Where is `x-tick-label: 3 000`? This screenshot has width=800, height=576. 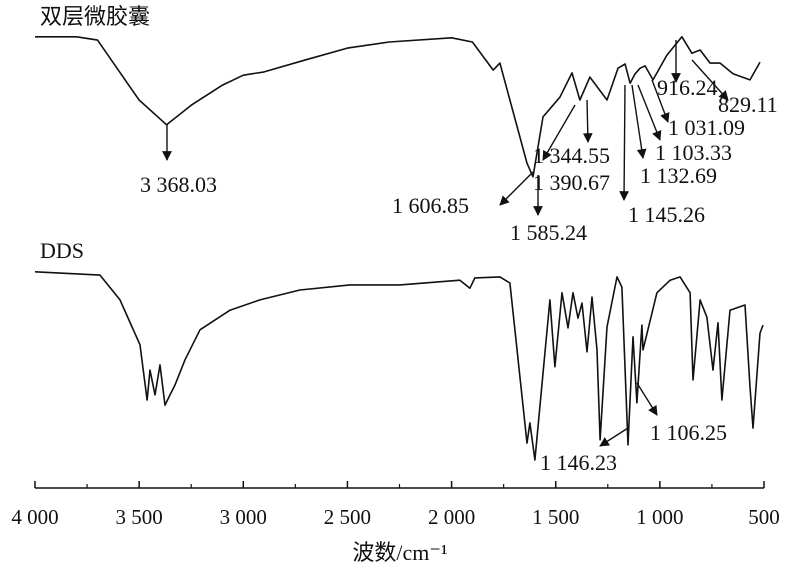 x-tick-label: 3 000 is located at coordinates (243, 517).